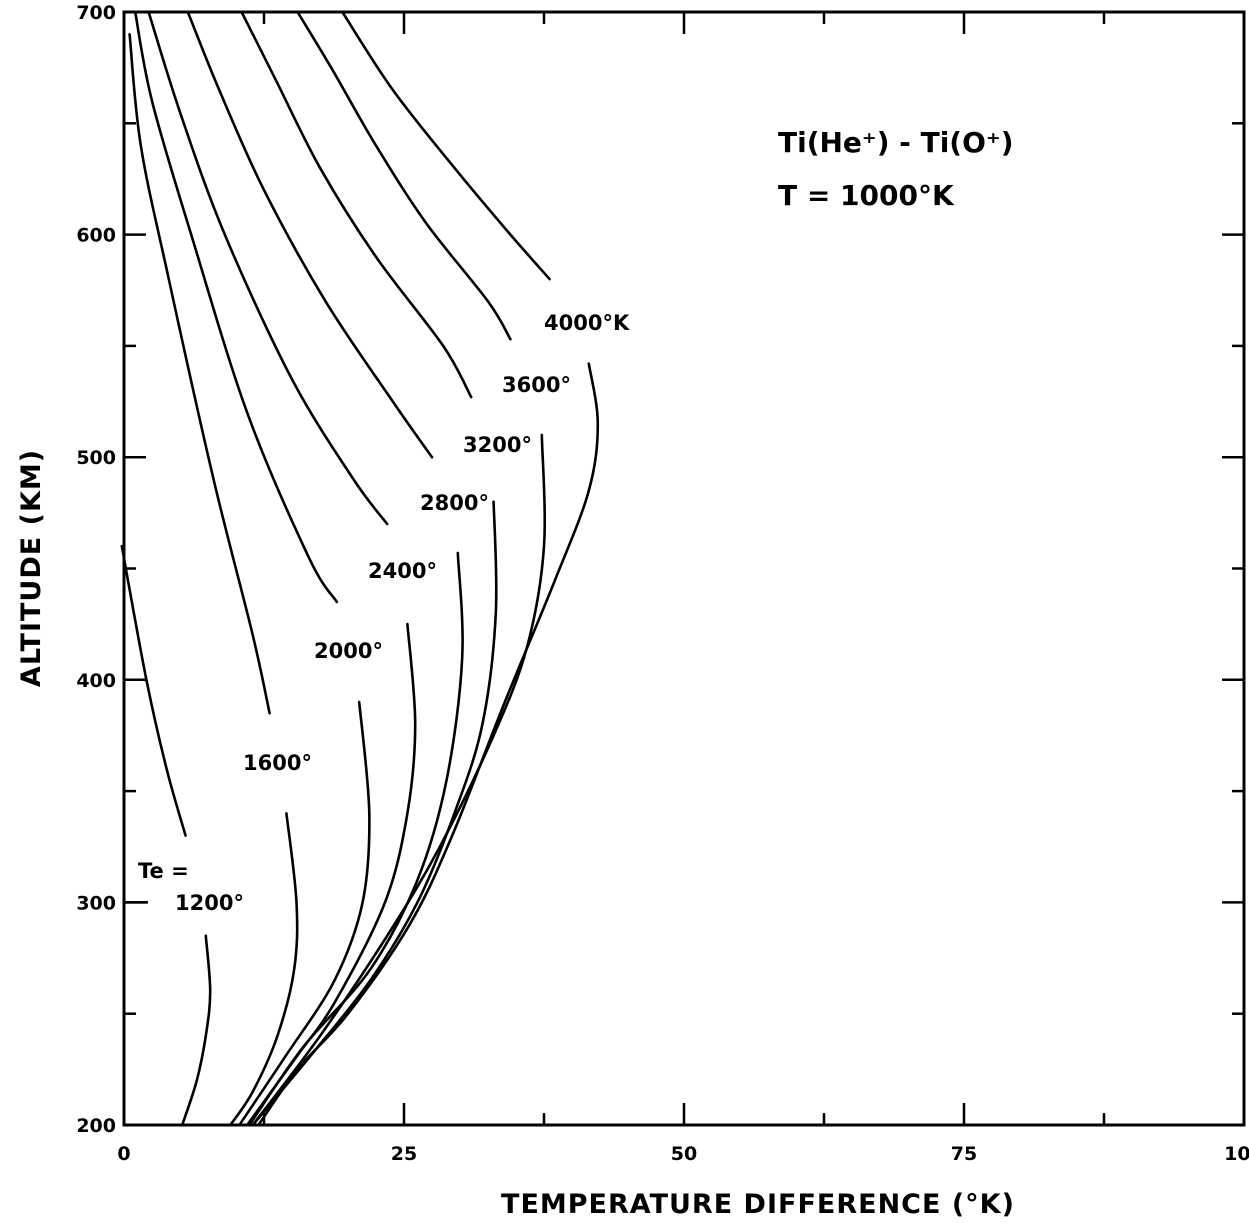 The height and width of the screenshot is (1231, 1249). What do you see at coordinates (402, 571) in the screenshot?
I see `curve-label: 2400°` at bounding box center [402, 571].